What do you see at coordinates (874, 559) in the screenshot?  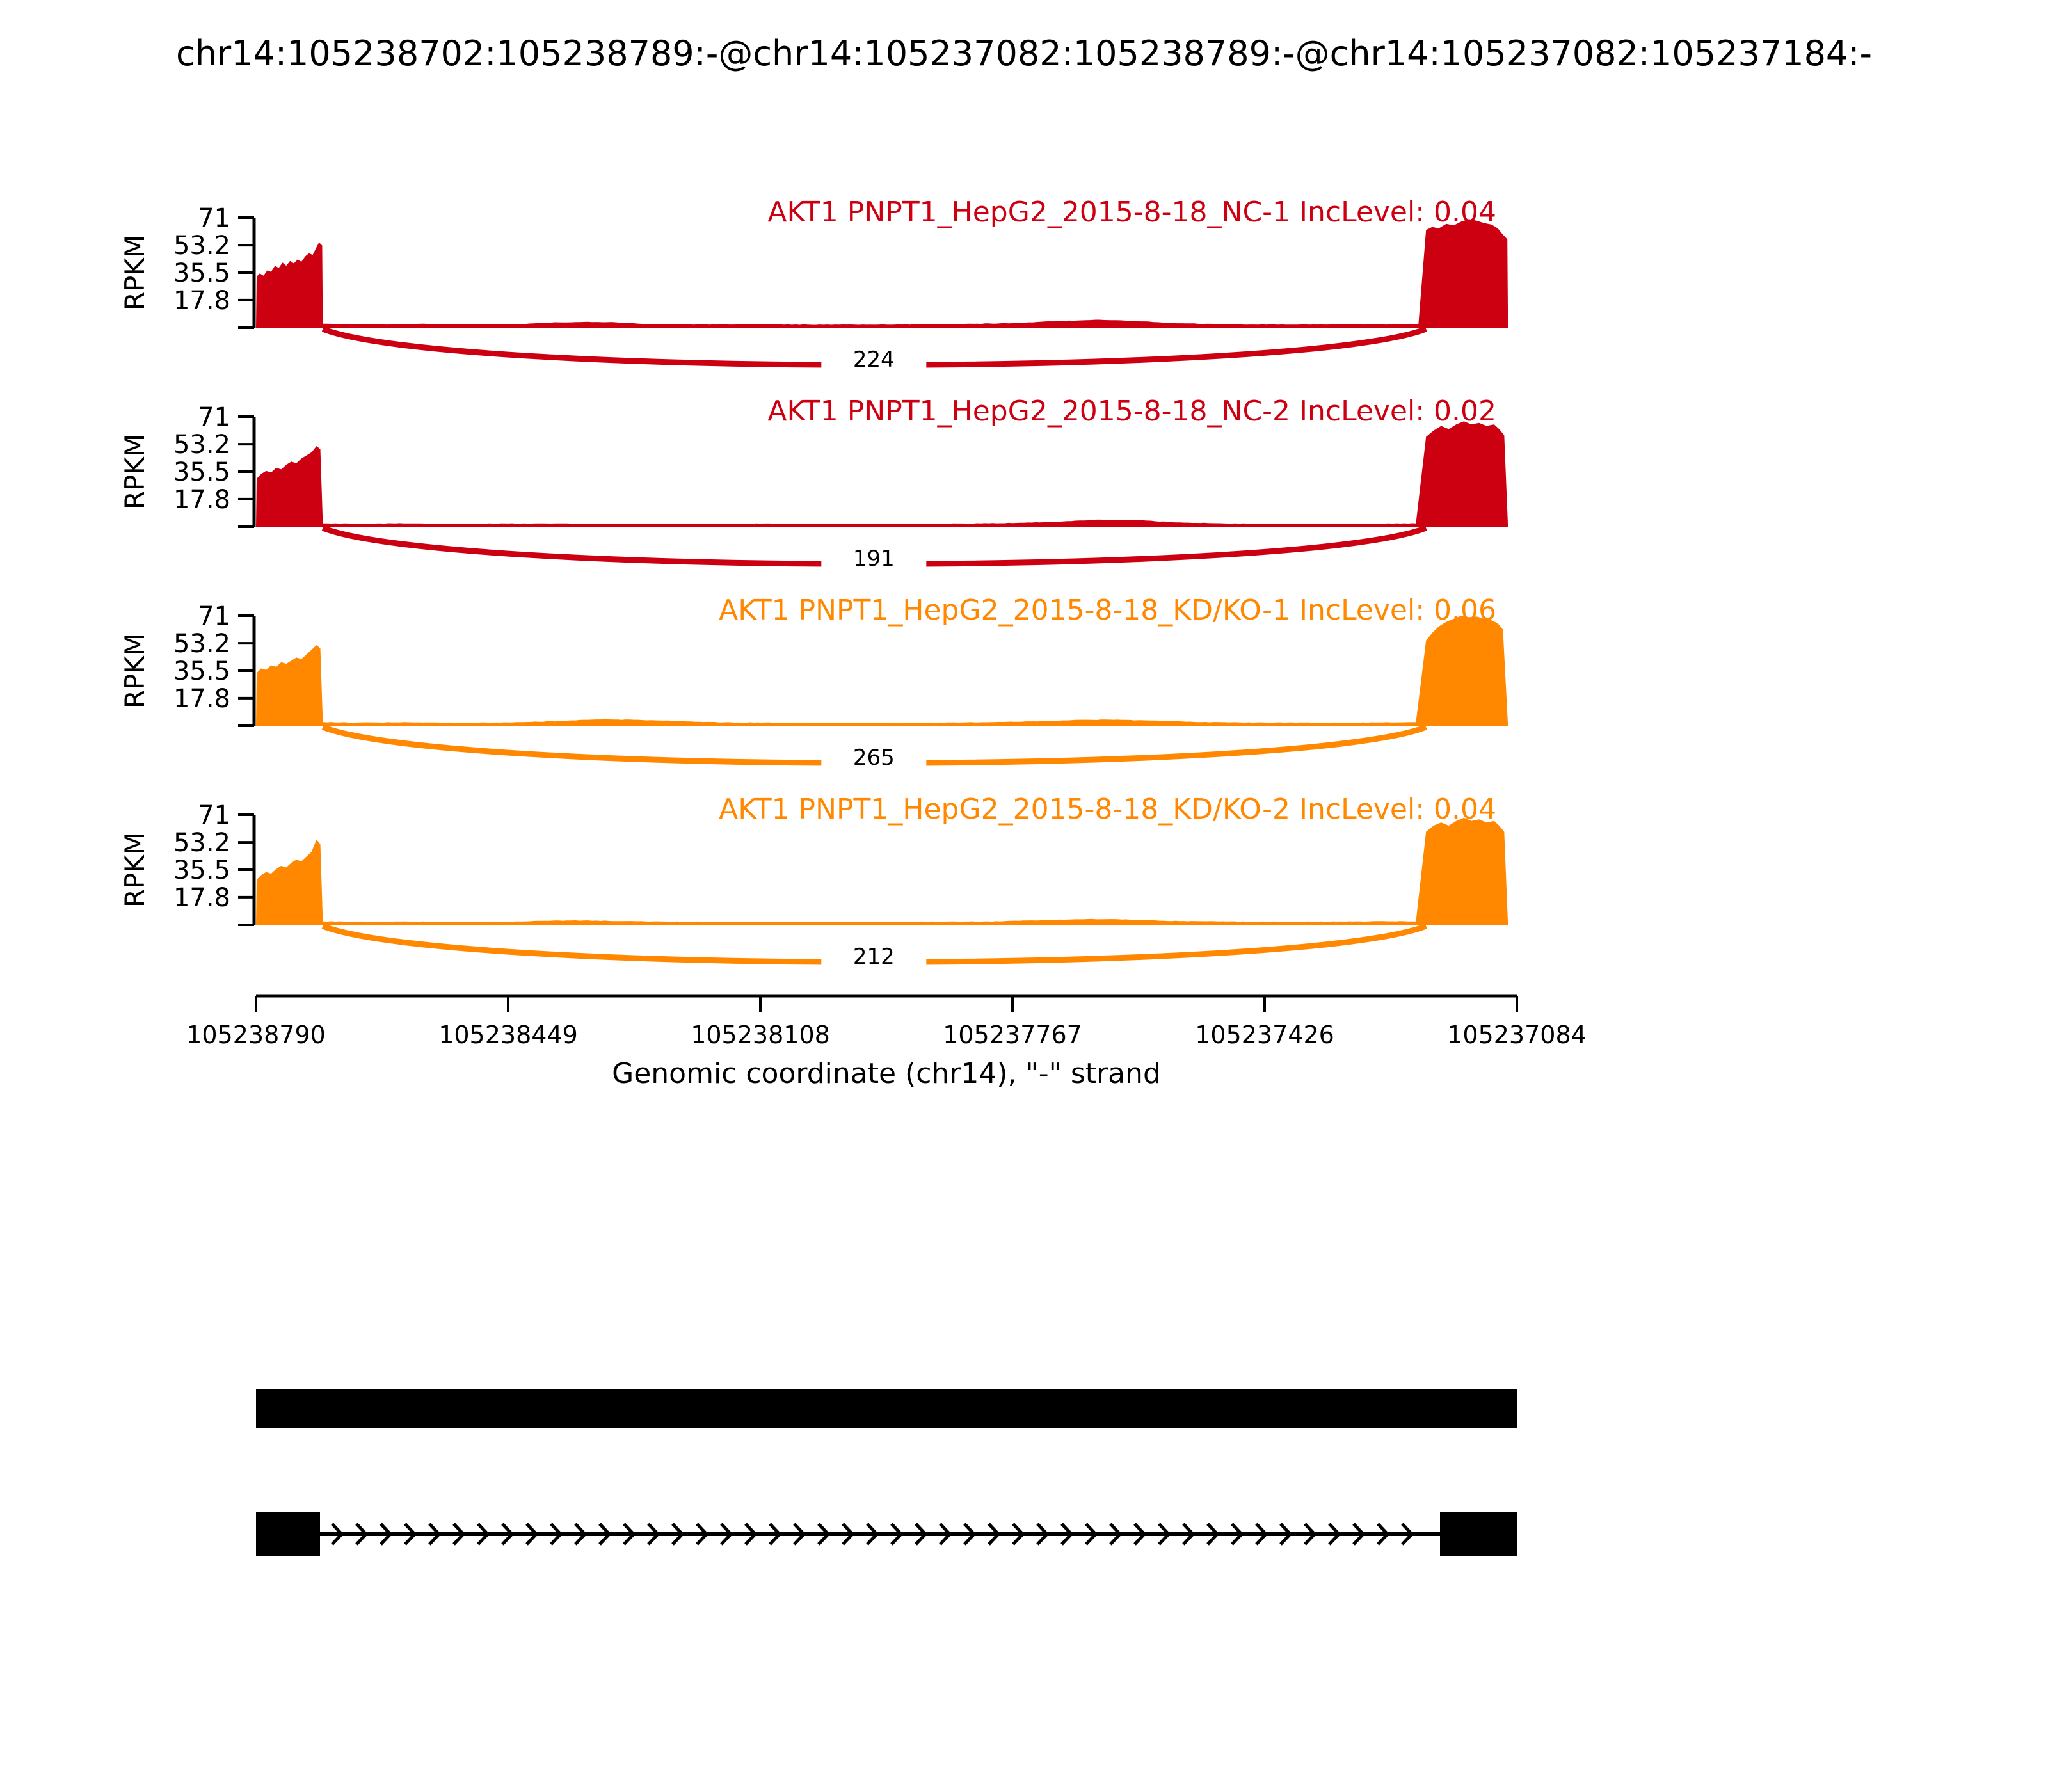 I see `junction-count-label: 191` at bounding box center [874, 559].